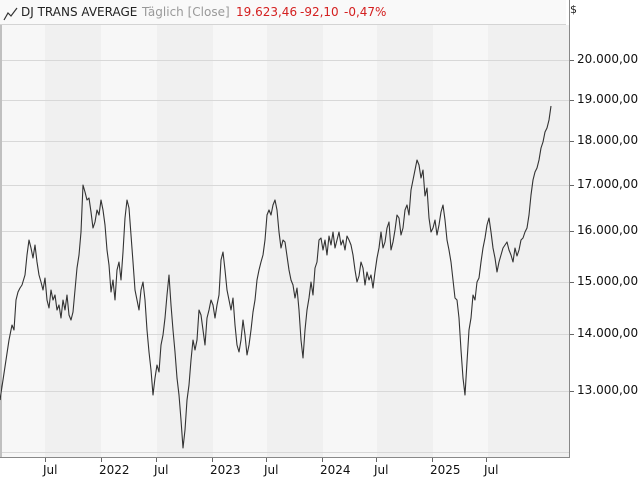 This screenshot has height=480, width=640. What do you see at coordinates (608, 184) in the screenshot?
I see `y-axis-label: 17.000,00` at bounding box center [608, 184].